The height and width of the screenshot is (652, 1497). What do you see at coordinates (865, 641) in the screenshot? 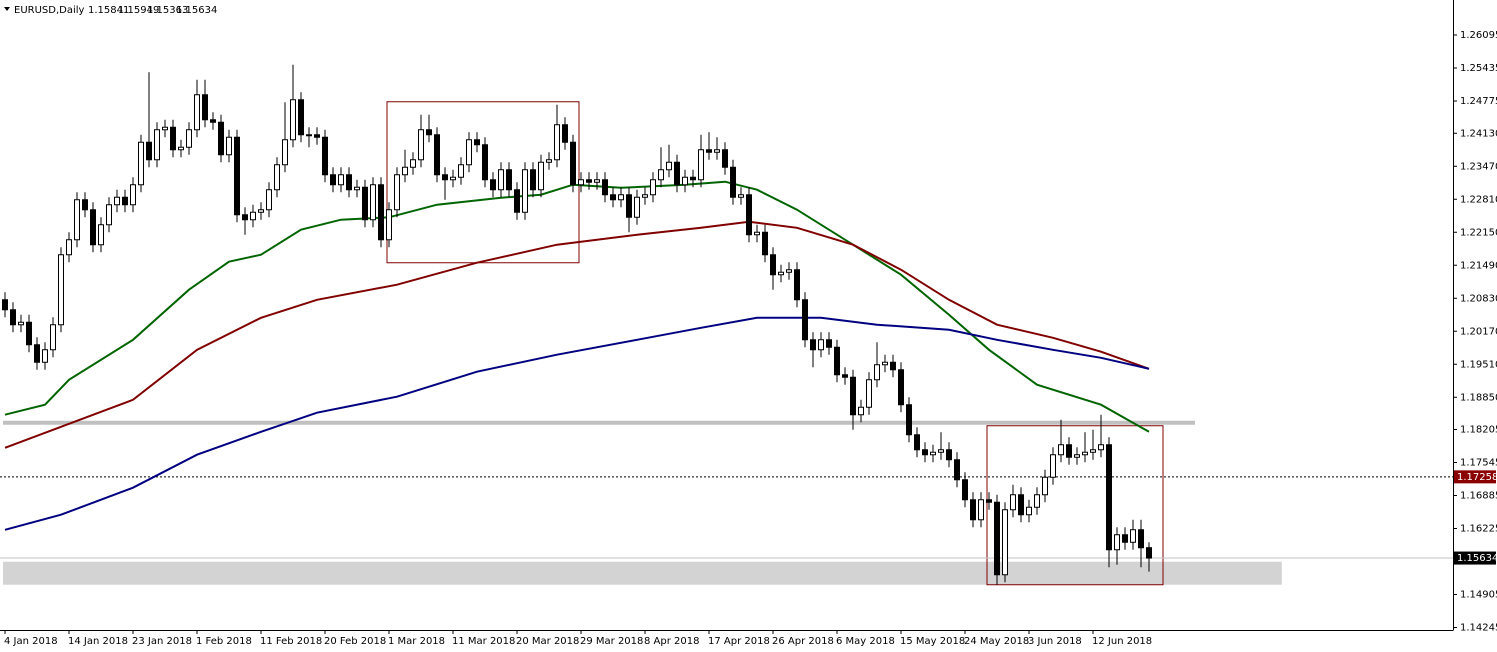
I see `x-tick-label: 6 May 2018` at bounding box center [865, 641].